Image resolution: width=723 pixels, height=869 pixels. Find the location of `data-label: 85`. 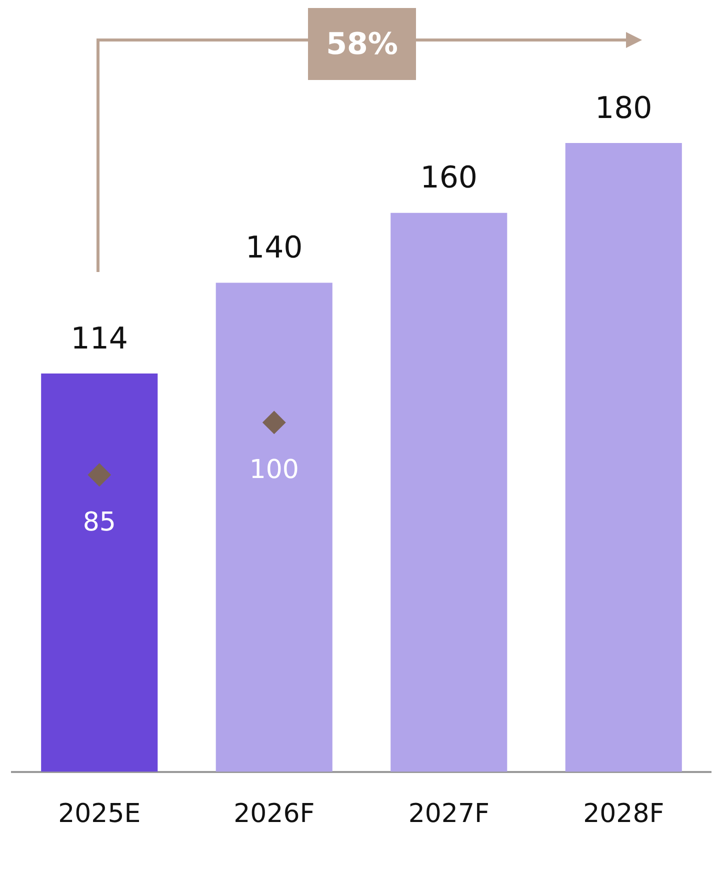

data-label: 85 is located at coordinates (99, 523).